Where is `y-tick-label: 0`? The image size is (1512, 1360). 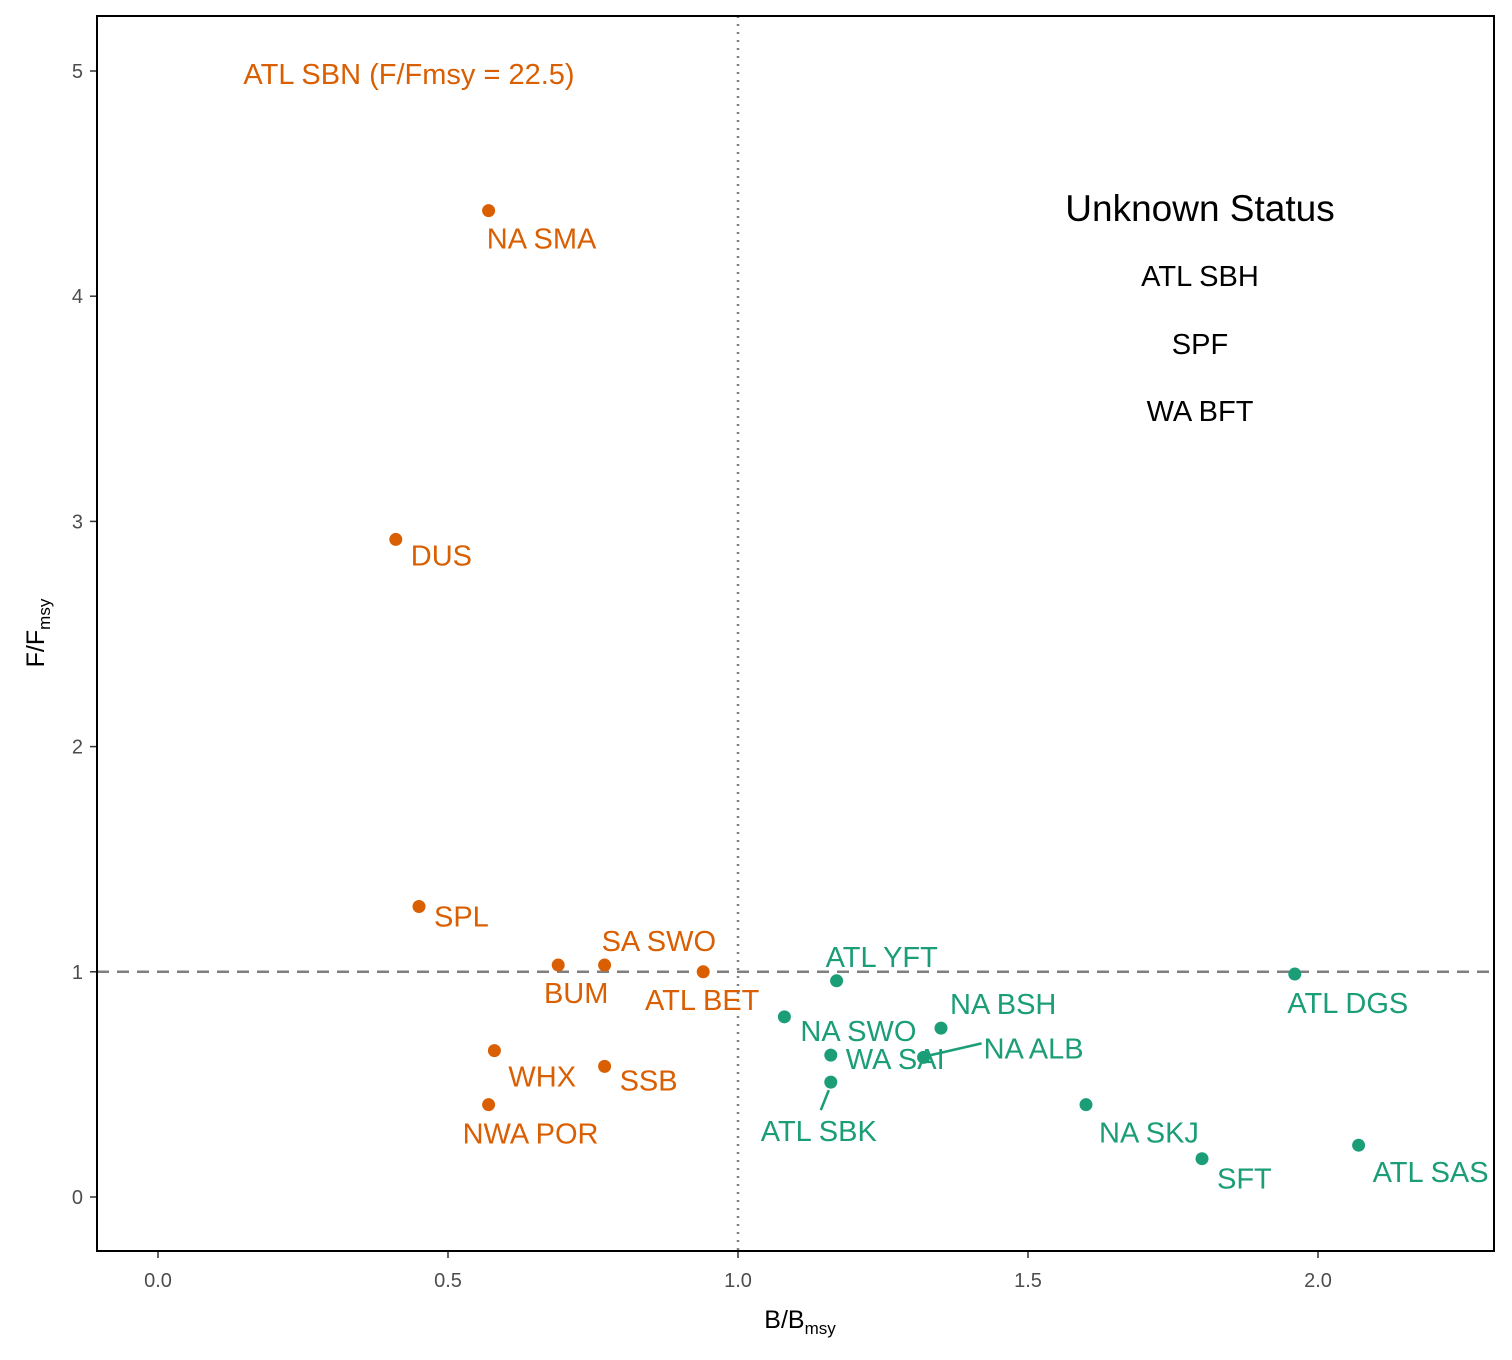 y-tick-label: 0 is located at coordinates (77, 1198).